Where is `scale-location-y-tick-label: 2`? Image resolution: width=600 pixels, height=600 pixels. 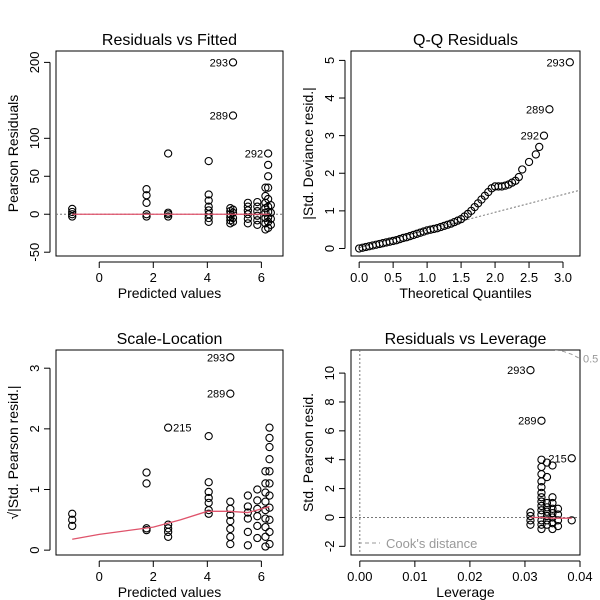
scale-location-y-tick-label: 2 is located at coordinates (34, 428).